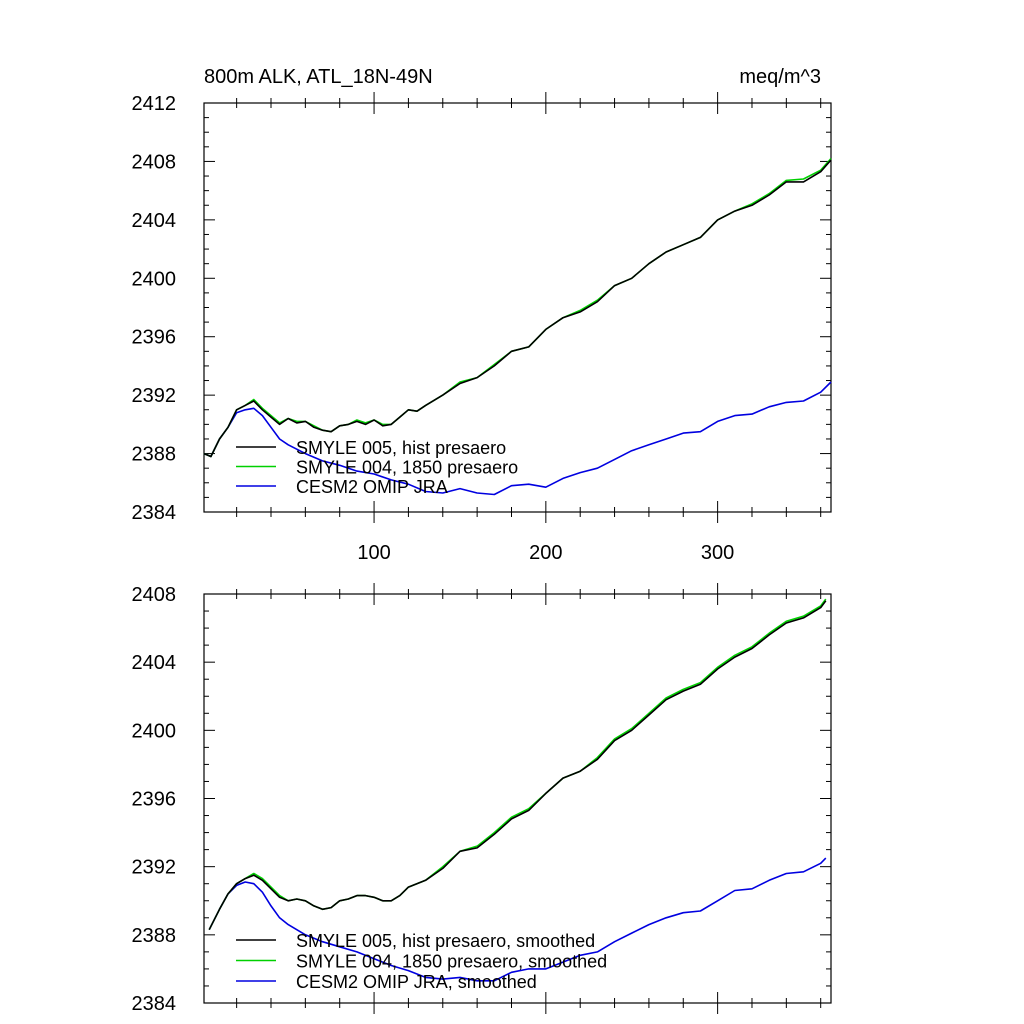 The image size is (1024, 1024). I want to click on x-tick-label: 100, so click(373, 553).